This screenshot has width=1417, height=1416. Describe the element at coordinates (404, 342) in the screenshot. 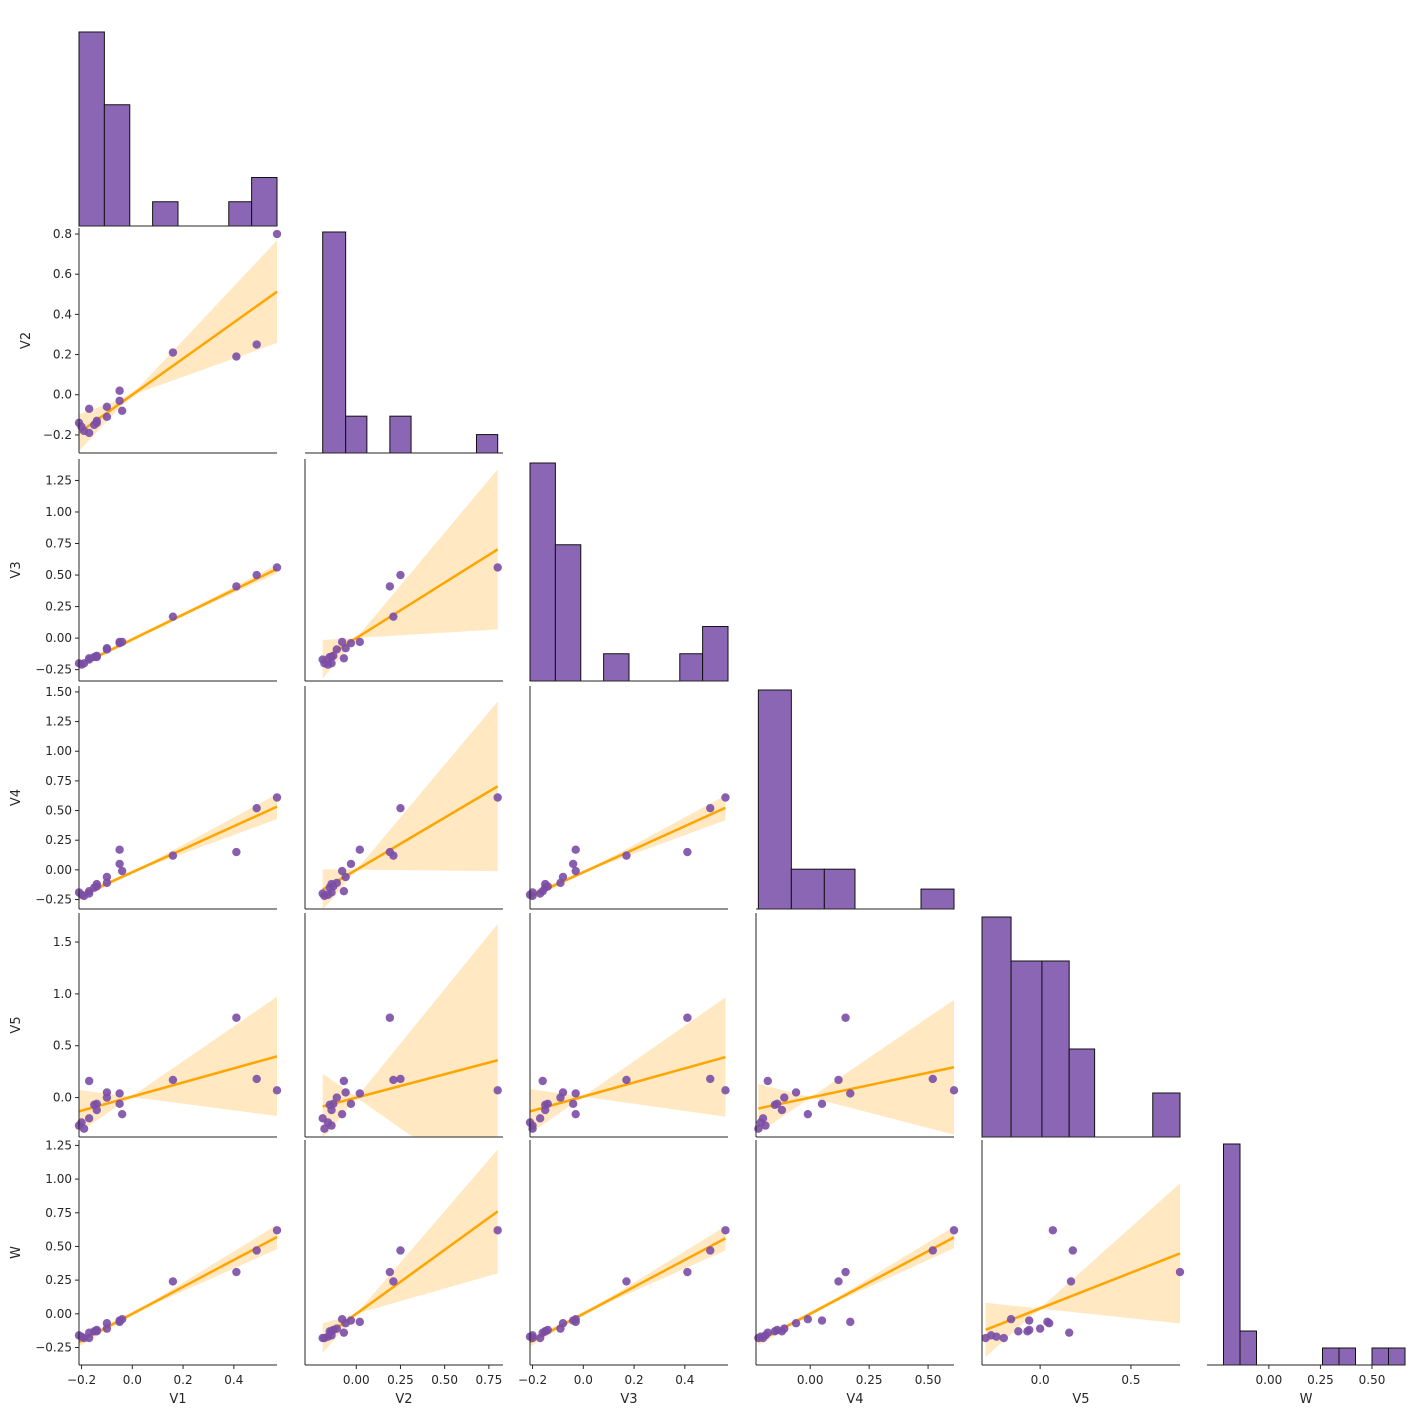

I see `panel-V2-vs-V2` at that location.